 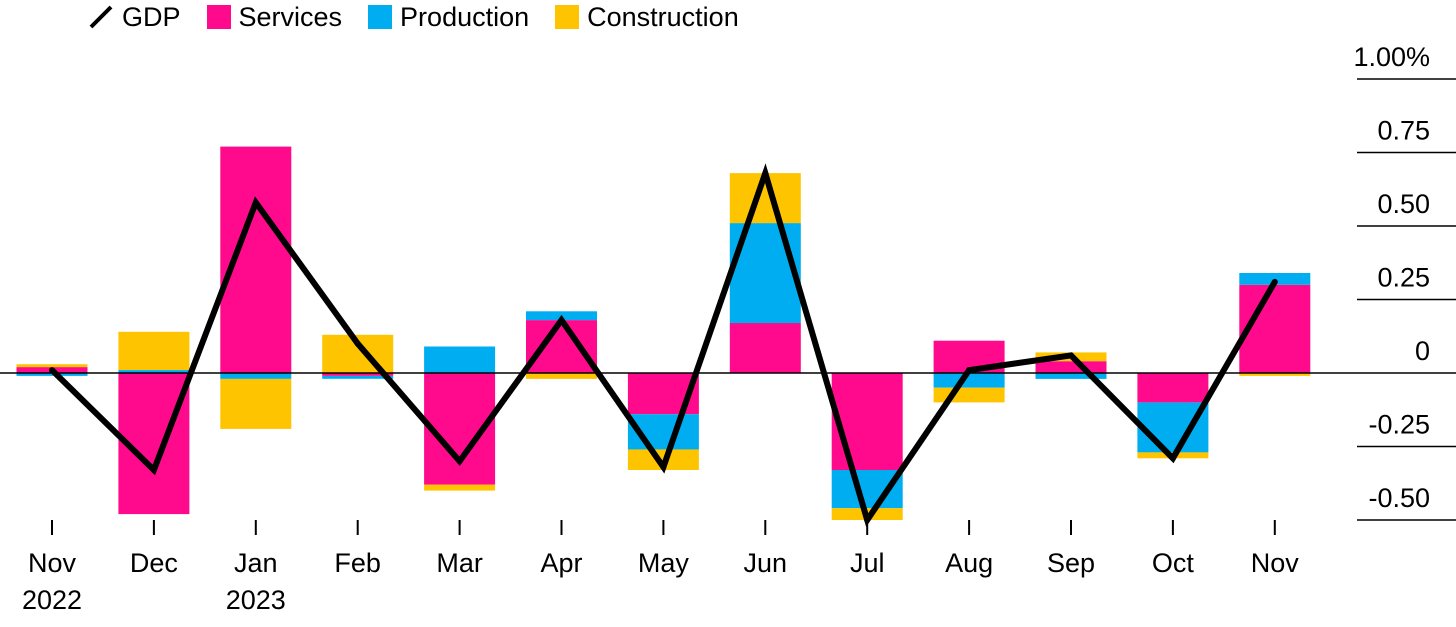 I want to click on x-tick-year-label: 2022, so click(x=52, y=600).